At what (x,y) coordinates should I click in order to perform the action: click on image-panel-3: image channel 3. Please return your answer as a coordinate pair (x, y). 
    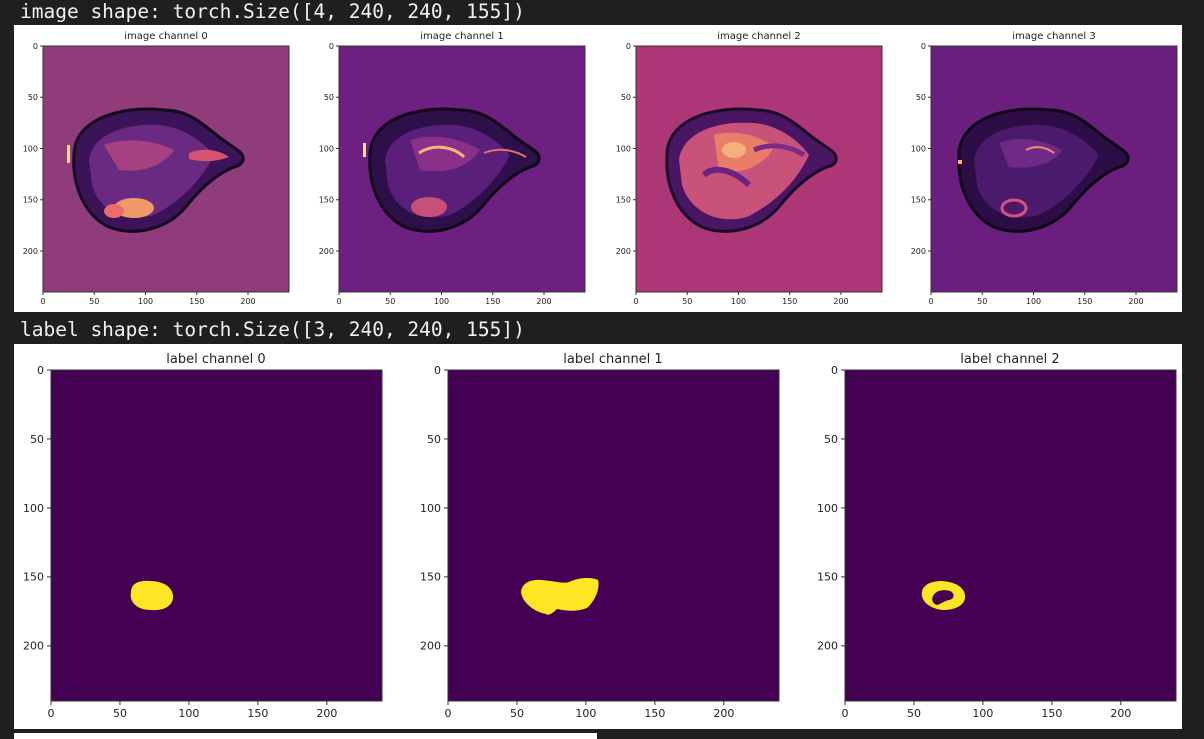
    Looking at the image, I should click on (1054, 162).